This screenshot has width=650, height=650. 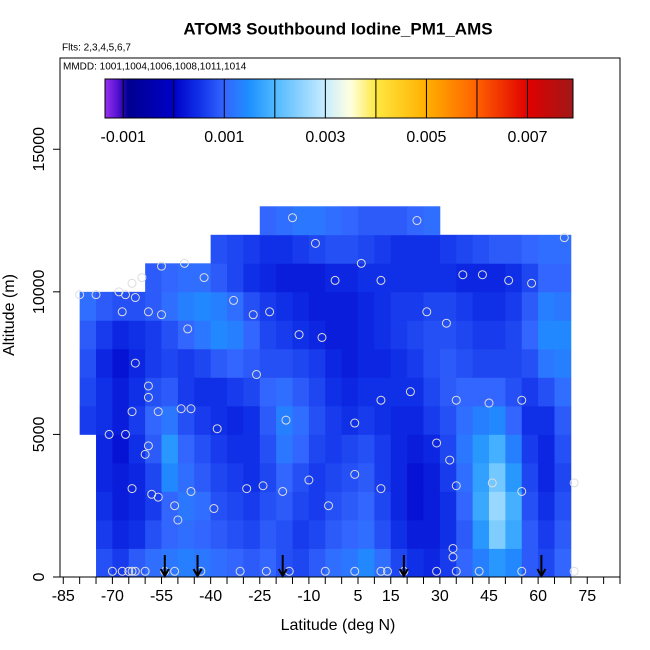 What do you see at coordinates (39, 149) in the screenshot?
I see `y-tick-label: 15000` at bounding box center [39, 149].